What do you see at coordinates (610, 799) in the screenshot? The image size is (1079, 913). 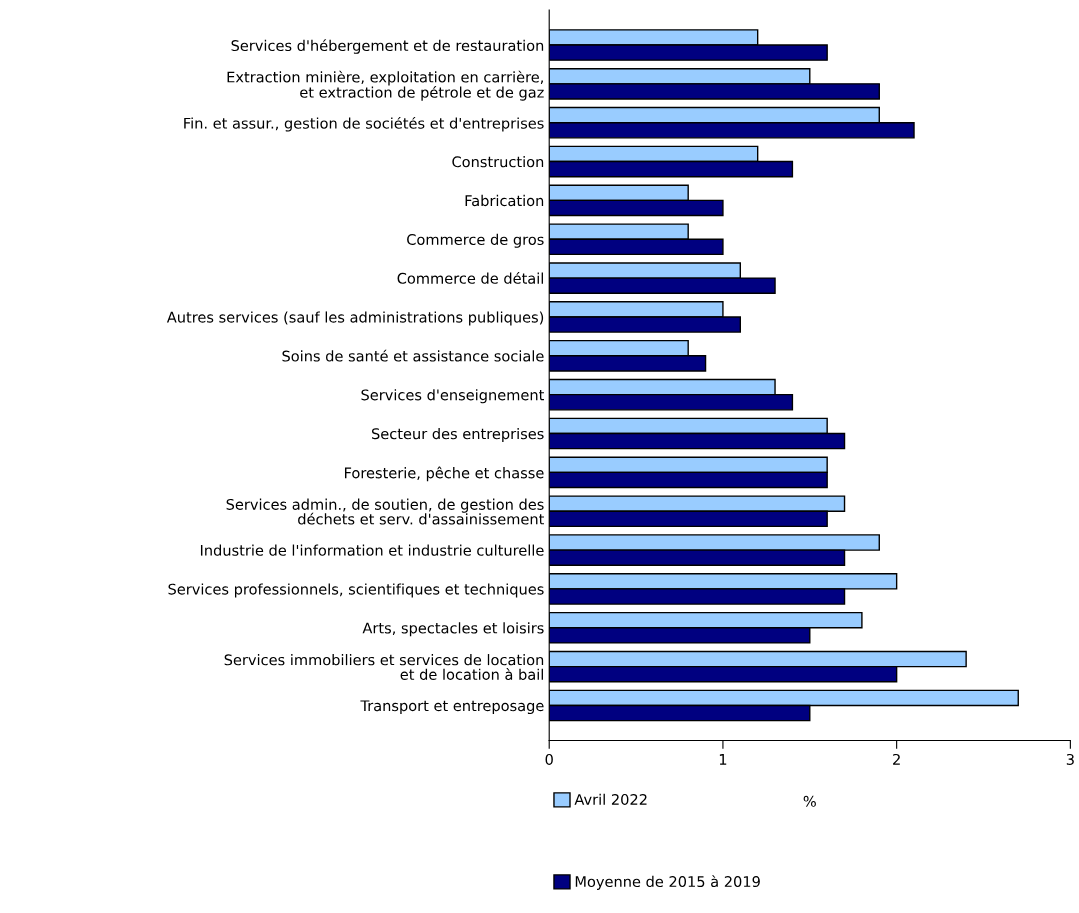 I see `legend-label: Avril 2022` at bounding box center [610, 799].